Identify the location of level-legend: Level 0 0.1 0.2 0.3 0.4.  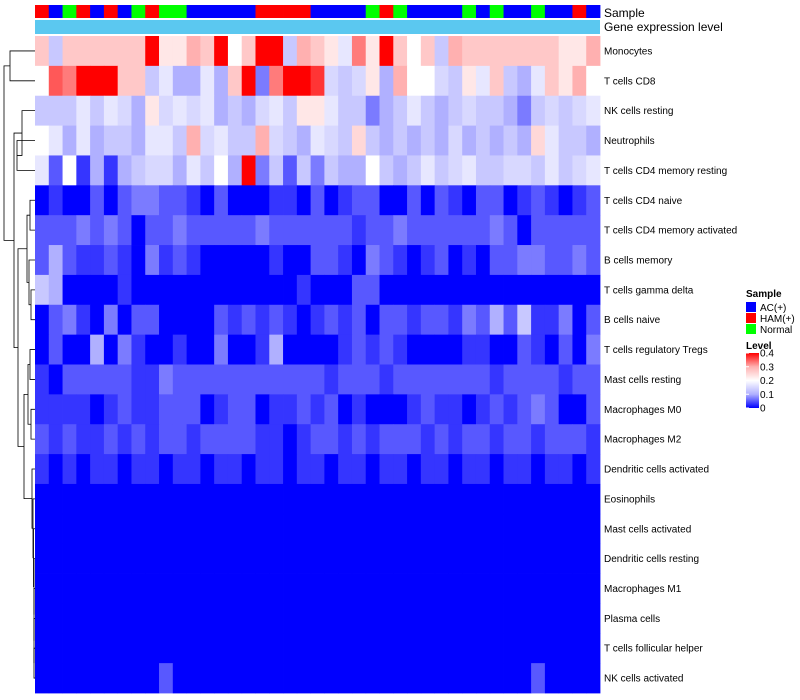
(760, 378).